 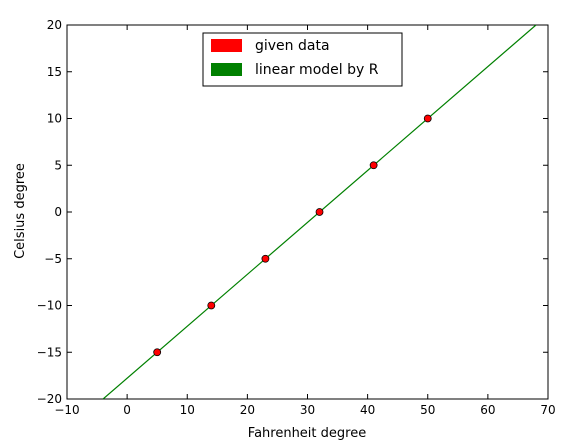 What do you see at coordinates (487, 410) in the screenshot?
I see `x-tick-label: 60` at bounding box center [487, 410].